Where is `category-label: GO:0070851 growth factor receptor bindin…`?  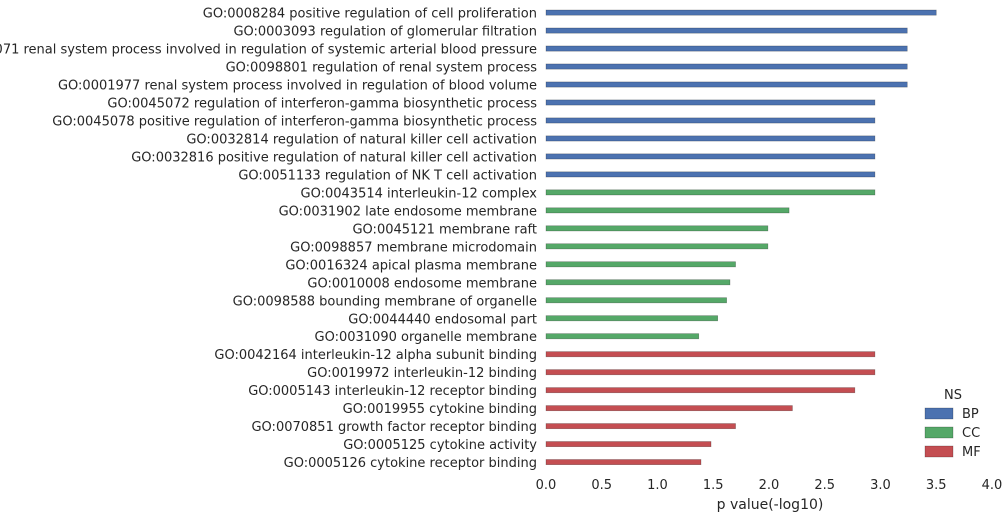 category-label: GO:0070851 growth factor receptor bindin… is located at coordinates (394, 427).